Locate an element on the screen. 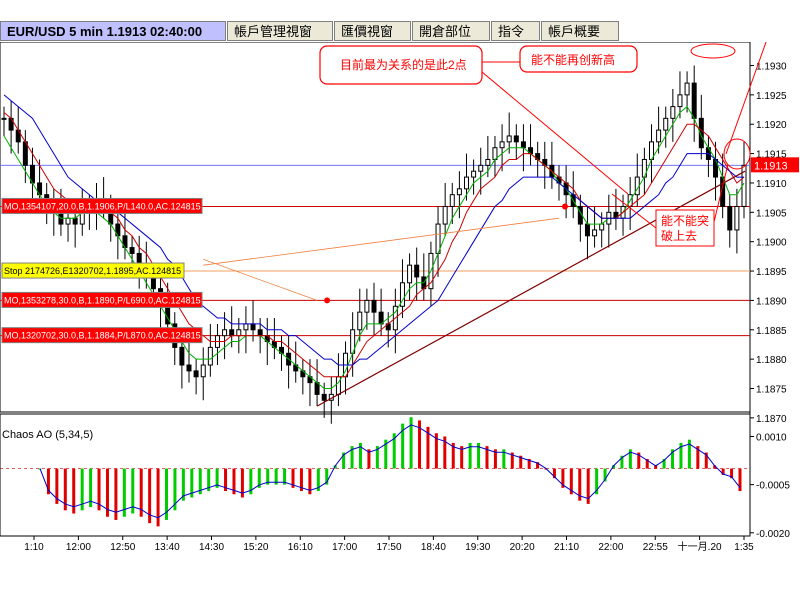 The width and height of the screenshot is (800, 600). stop-order-label: Stop 2174726,E1320702,1.1895,AC.124815 is located at coordinates (92, 271).